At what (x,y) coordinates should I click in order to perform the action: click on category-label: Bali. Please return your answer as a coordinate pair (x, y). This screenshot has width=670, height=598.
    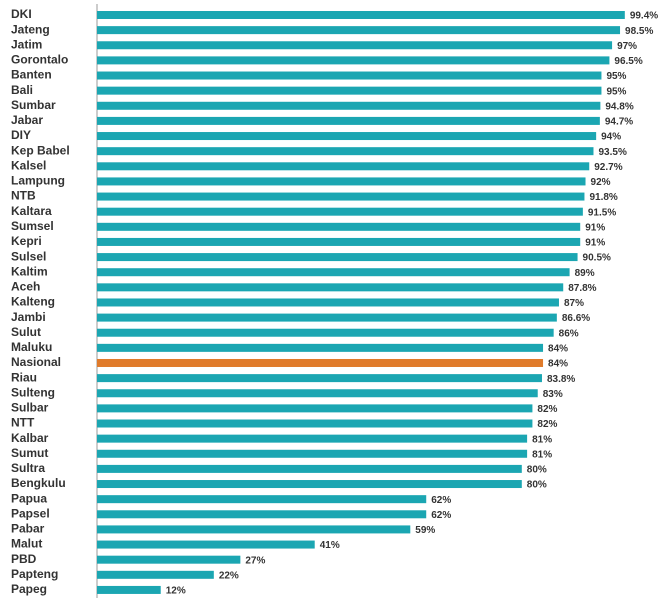
    Looking at the image, I should click on (22, 90).